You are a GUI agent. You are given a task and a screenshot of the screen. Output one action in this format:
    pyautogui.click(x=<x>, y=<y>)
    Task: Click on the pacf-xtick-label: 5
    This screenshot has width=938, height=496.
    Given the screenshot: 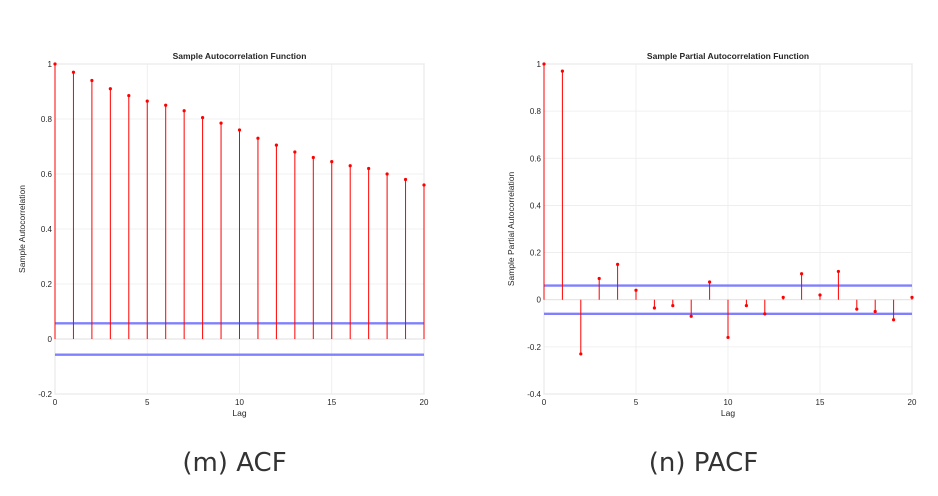 What is the action you would take?
    pyautogui.click(x=636, y=402)
    